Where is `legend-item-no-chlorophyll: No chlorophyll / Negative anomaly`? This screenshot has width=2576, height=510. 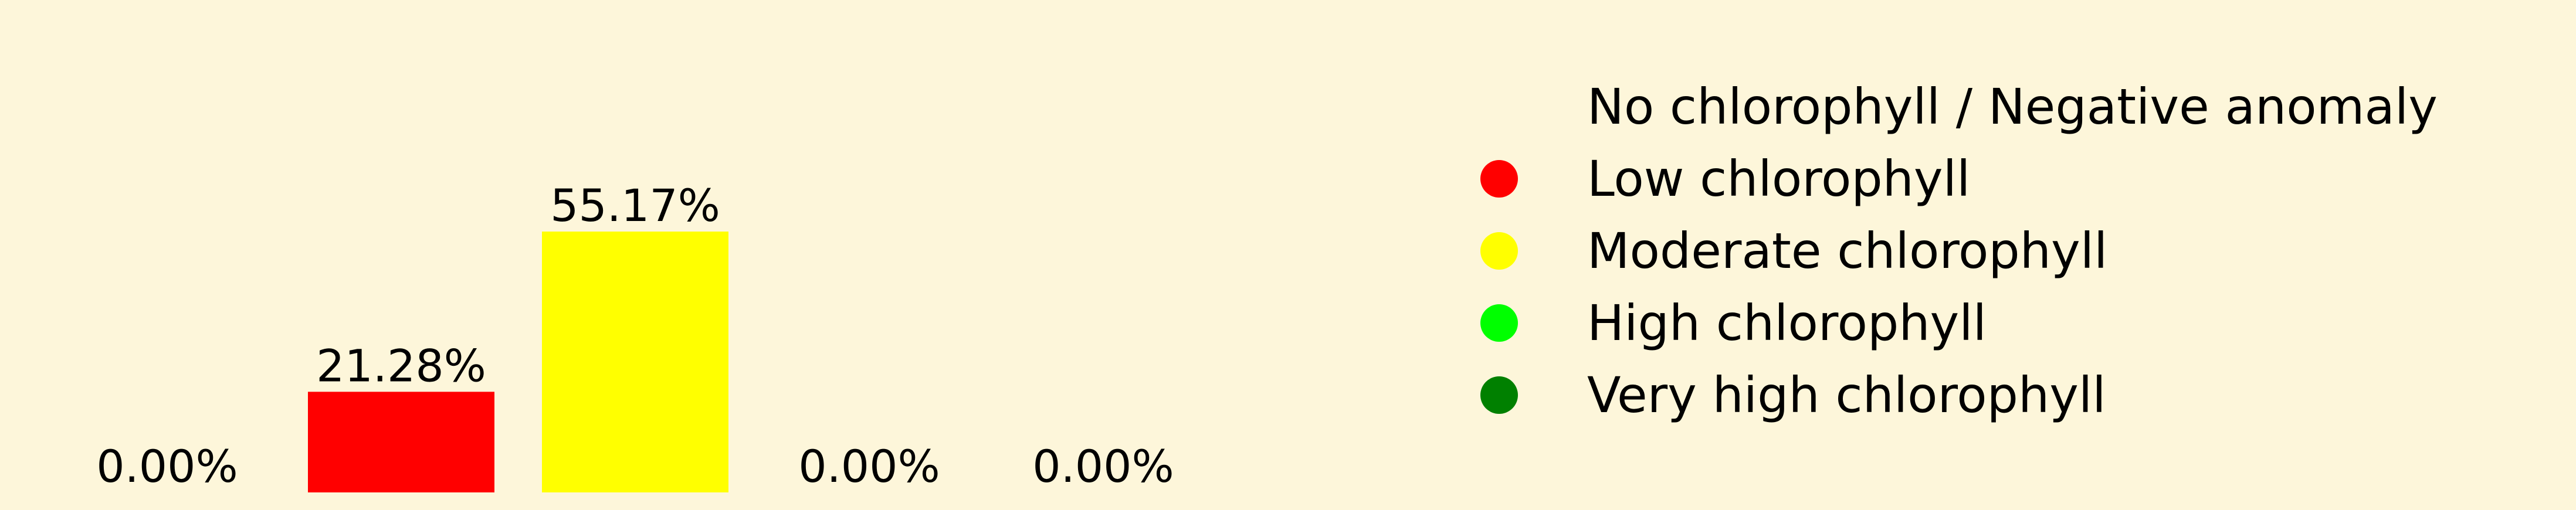
legend-item-no-chlorophyll: No chlorophyll / Negative anomaly is located at coordinates (1955, 106).